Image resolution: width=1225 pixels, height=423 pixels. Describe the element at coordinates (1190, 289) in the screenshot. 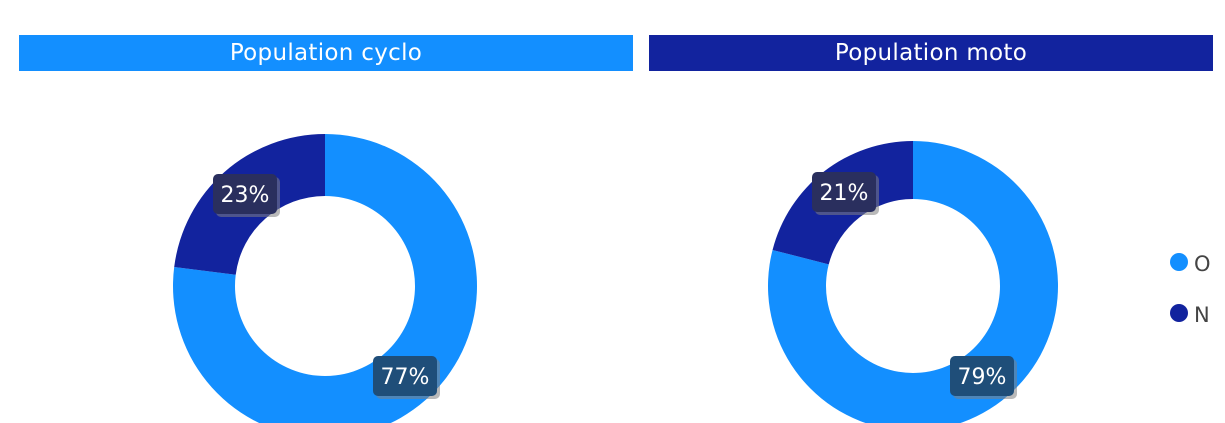

I see `legend: O N` at that location.